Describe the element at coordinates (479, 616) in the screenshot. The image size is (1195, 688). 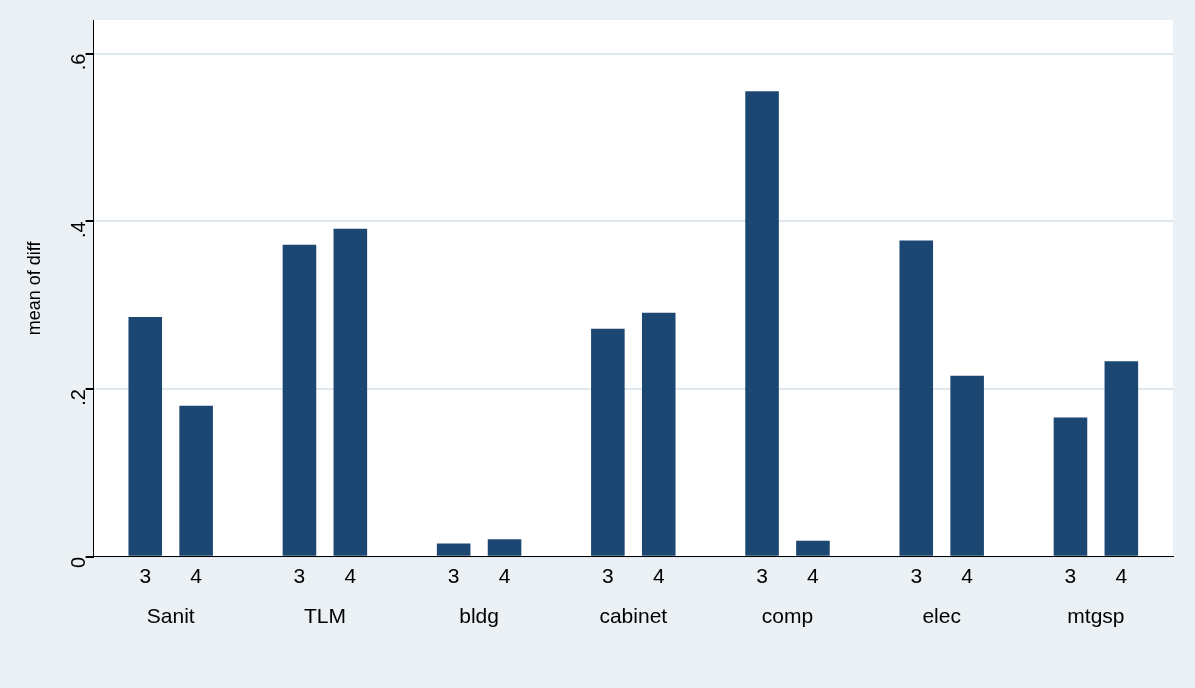
I see `x-tick-label: bldg` at that location.